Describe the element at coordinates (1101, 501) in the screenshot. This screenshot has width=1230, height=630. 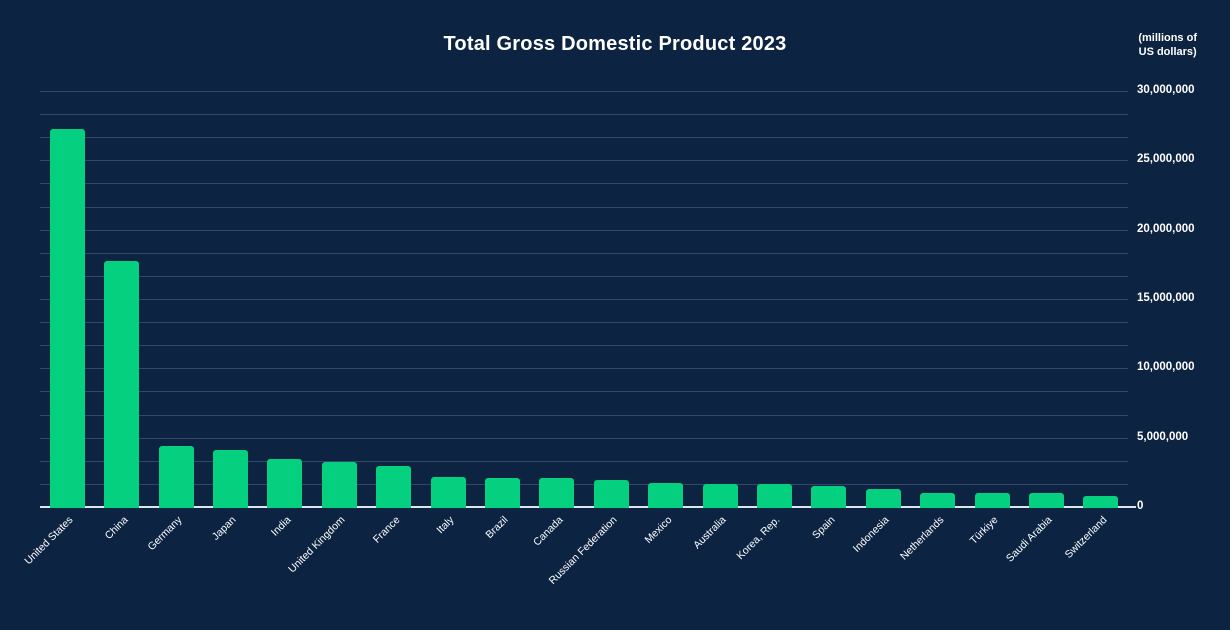
I see `bar-switzerland` at that location.